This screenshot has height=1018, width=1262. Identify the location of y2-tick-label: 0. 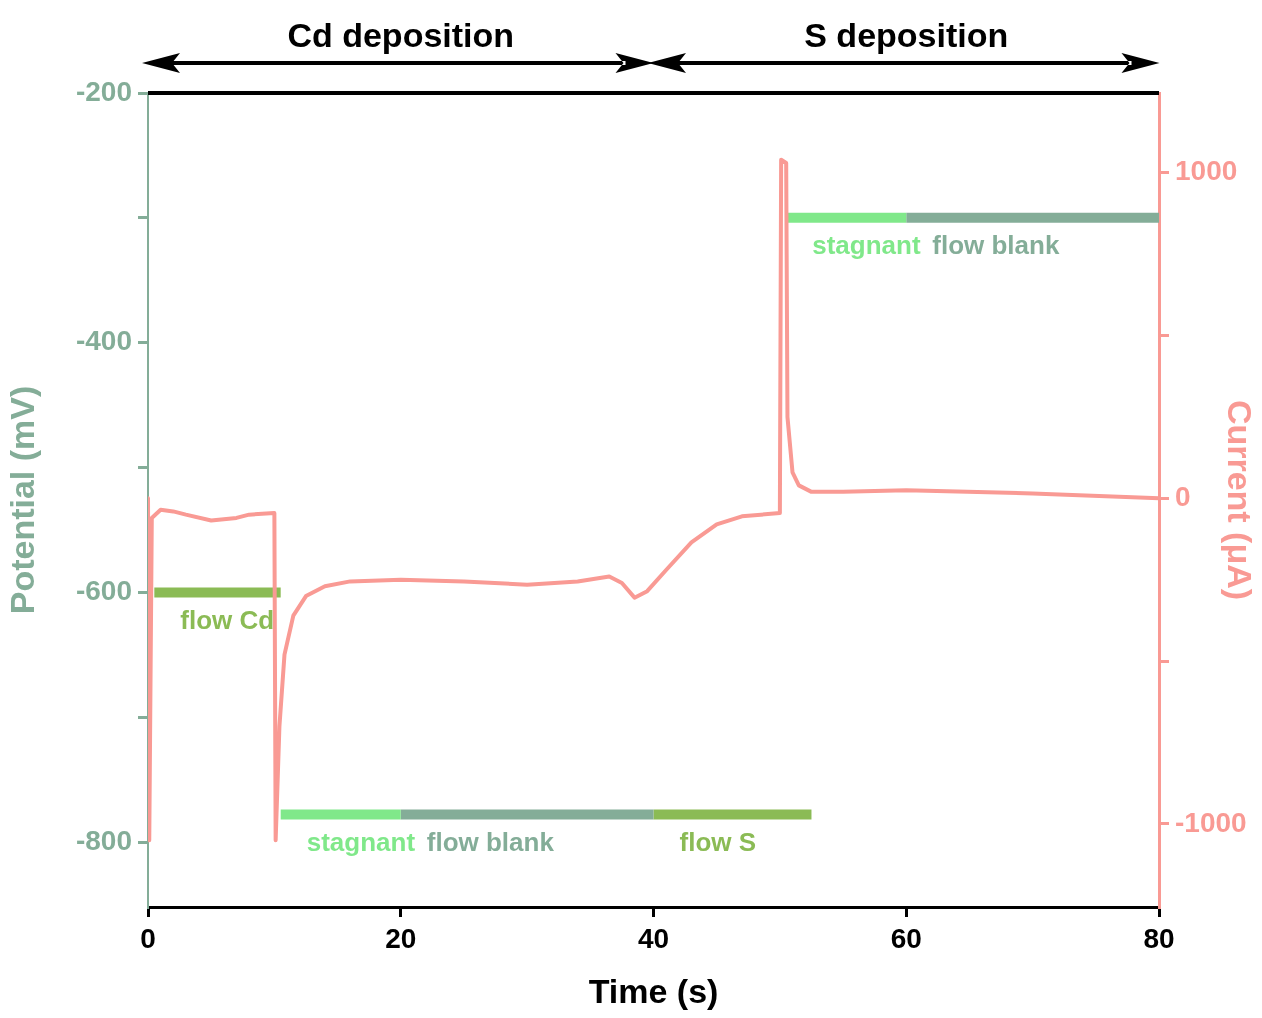
(1183, 497).